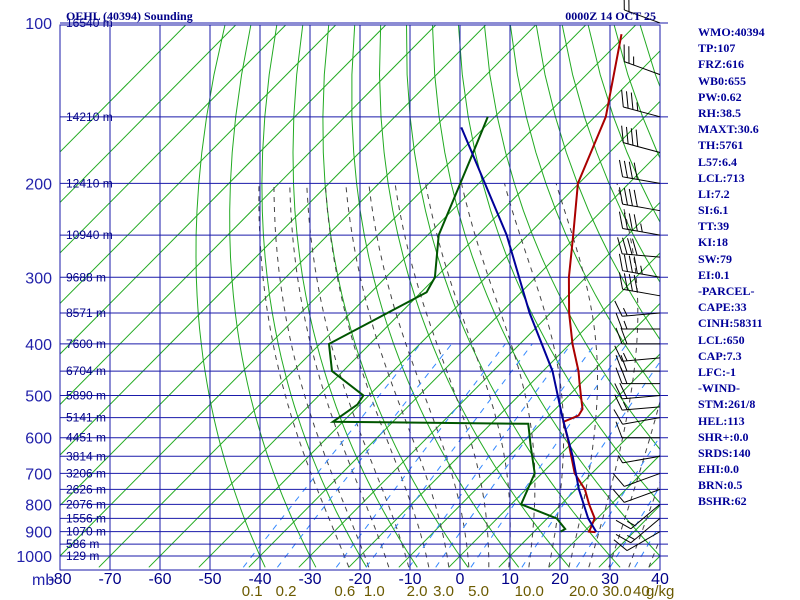  Describe the element at coordinates (374, 591) in the screenshot. I see `mixing-ratio-tick-label: 1.0` at that location.